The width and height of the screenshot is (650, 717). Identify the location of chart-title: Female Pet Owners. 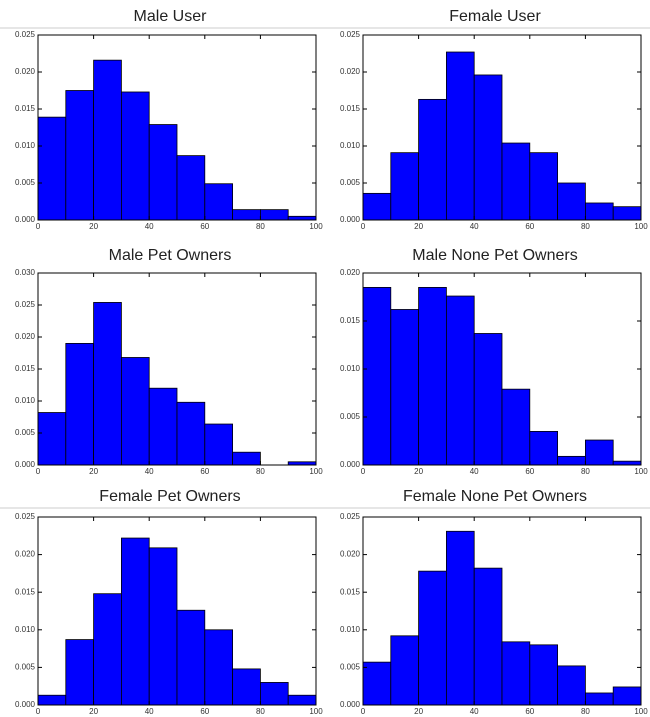
(169, 496).